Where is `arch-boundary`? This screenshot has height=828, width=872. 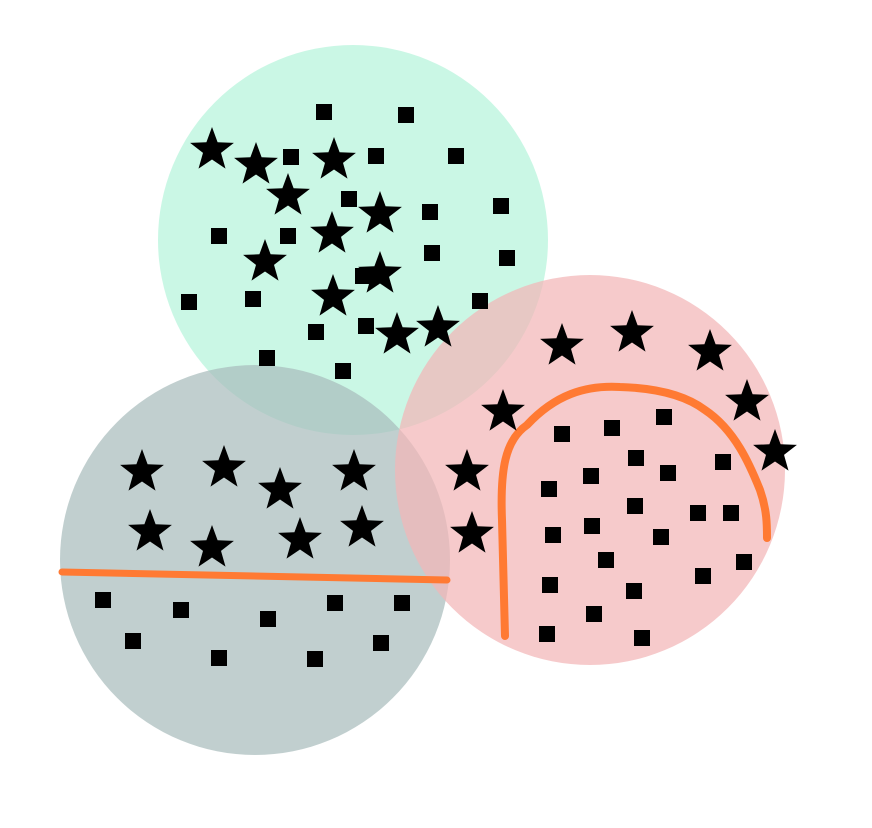 arch-boundary is located at coordinates (634, 511).